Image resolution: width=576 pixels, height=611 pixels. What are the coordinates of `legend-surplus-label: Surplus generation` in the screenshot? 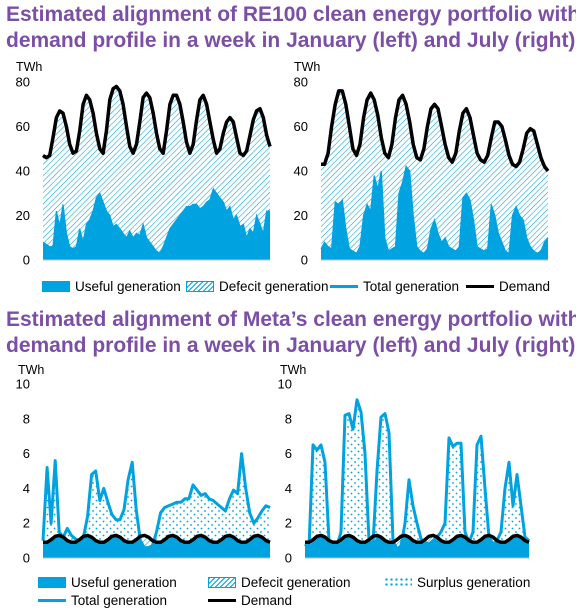 It's located at (474, 582).